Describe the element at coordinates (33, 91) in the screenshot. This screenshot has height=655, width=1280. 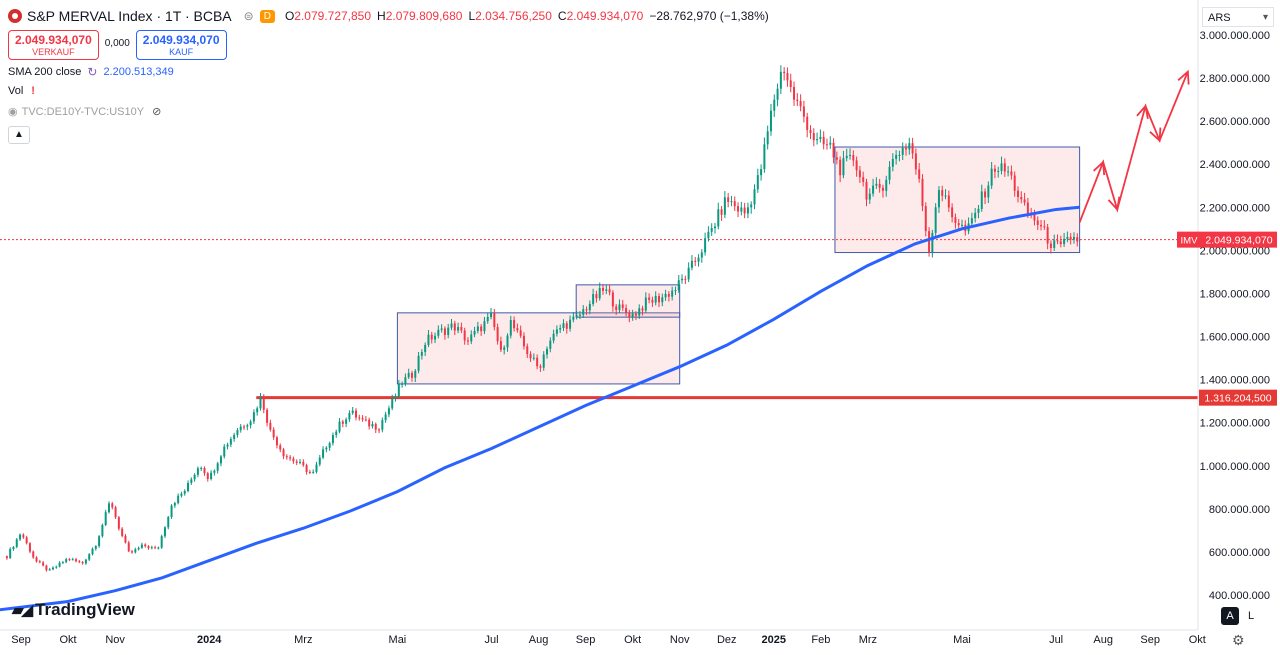
I see `warning-icon: !` at that location.